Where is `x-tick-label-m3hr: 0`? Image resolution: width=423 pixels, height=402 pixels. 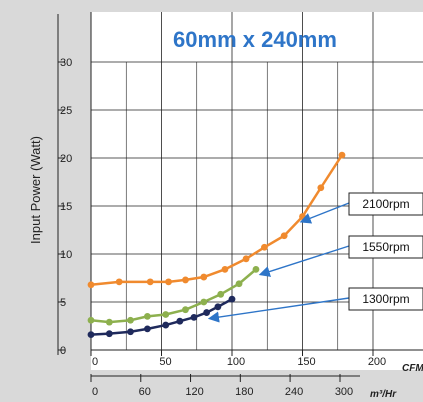 x-tick-label-m3hr: 0 is located at coordinates (95, 392).